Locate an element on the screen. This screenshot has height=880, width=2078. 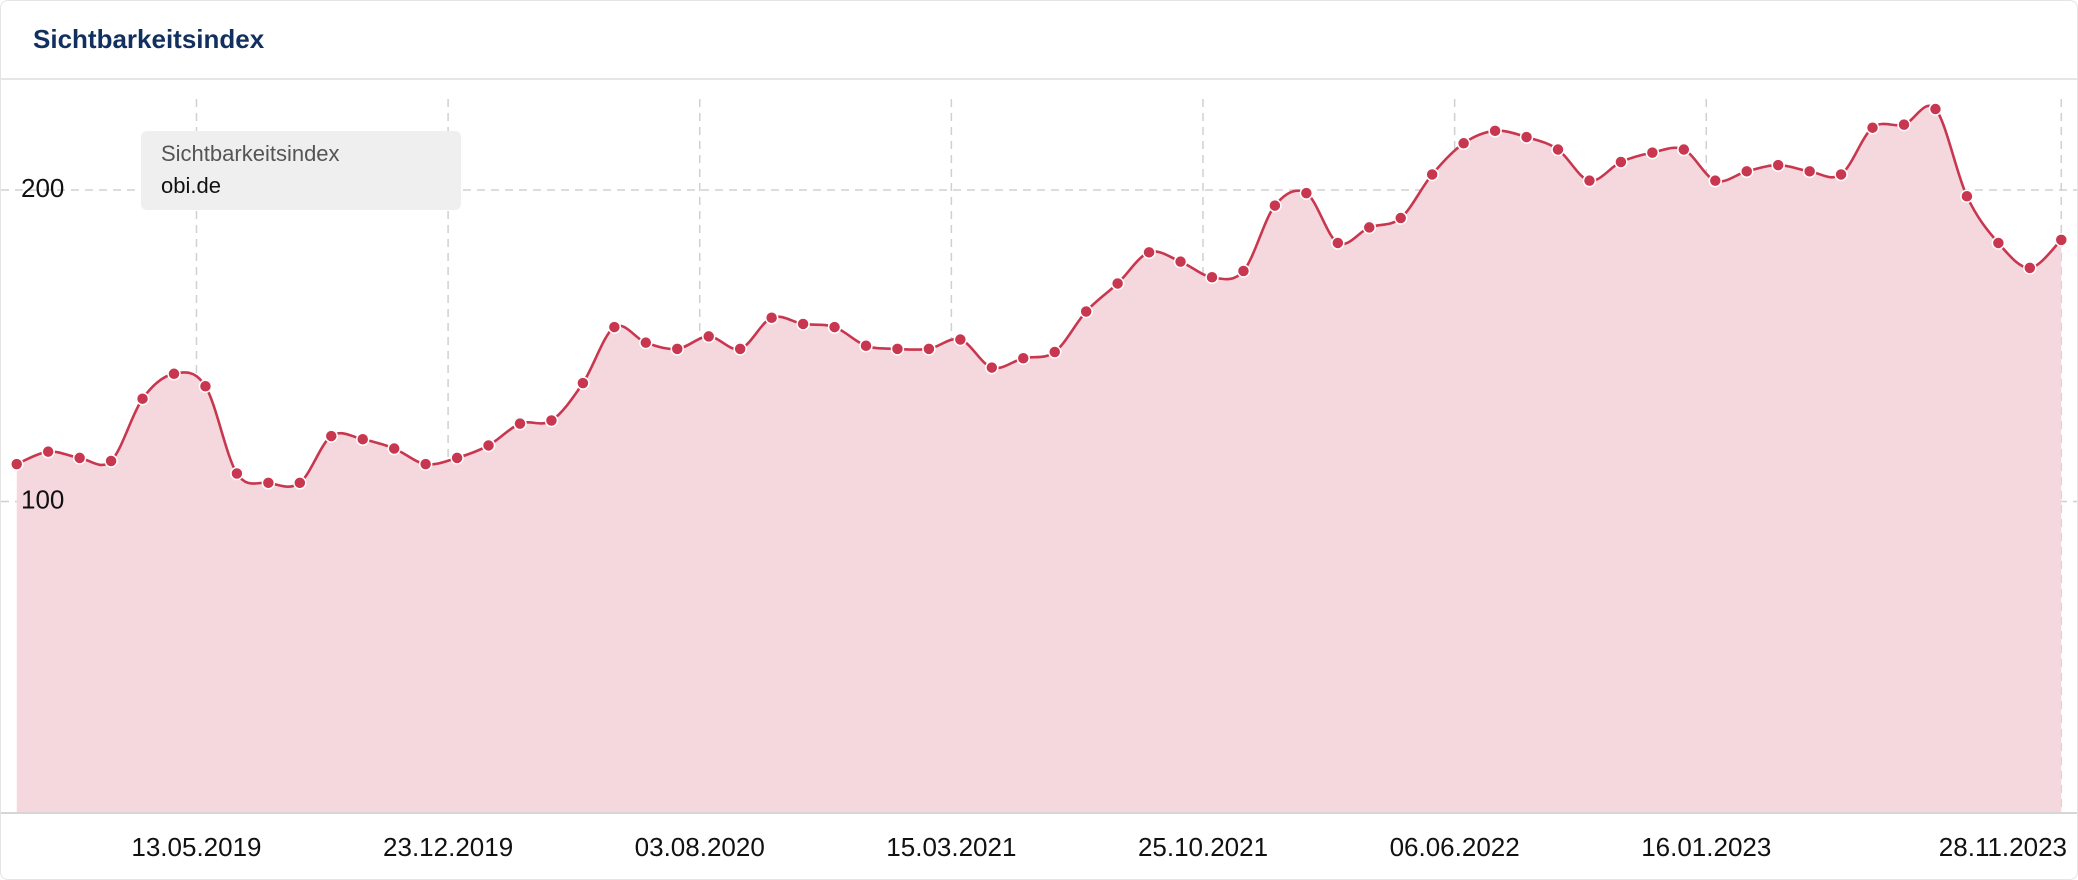
x-tick-label: 16.01.2023 is located at coordinates (1706, 847).